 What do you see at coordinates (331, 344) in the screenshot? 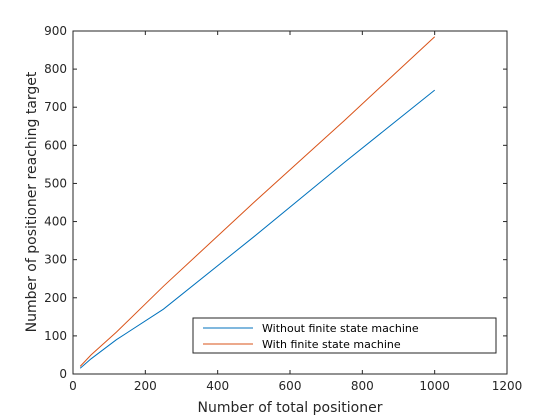
I see `legend-label-2: With finite state machine` at bounding box center [331, 344].